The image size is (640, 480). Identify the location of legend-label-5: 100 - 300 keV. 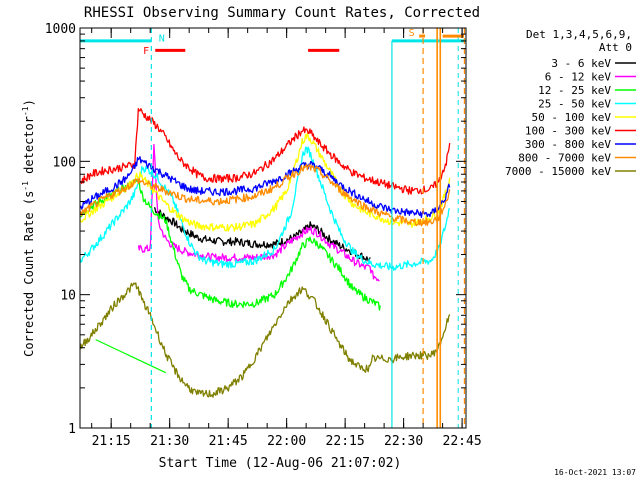
(568, 131).